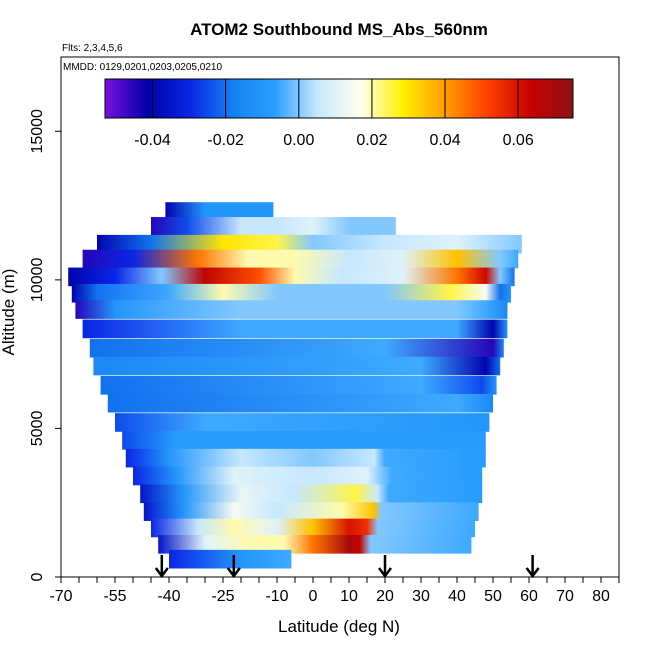  What do you see at coordinates (152, 140) in the screenshot?
I see `colorbar-tick-label: -0.04` at bounding box center [152, 140].